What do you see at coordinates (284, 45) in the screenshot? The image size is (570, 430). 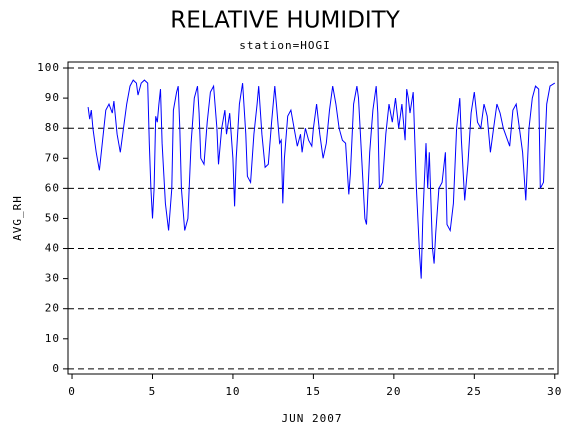 I see `chart-subtitle: station=HOGI` at bounding box center [284, 45].